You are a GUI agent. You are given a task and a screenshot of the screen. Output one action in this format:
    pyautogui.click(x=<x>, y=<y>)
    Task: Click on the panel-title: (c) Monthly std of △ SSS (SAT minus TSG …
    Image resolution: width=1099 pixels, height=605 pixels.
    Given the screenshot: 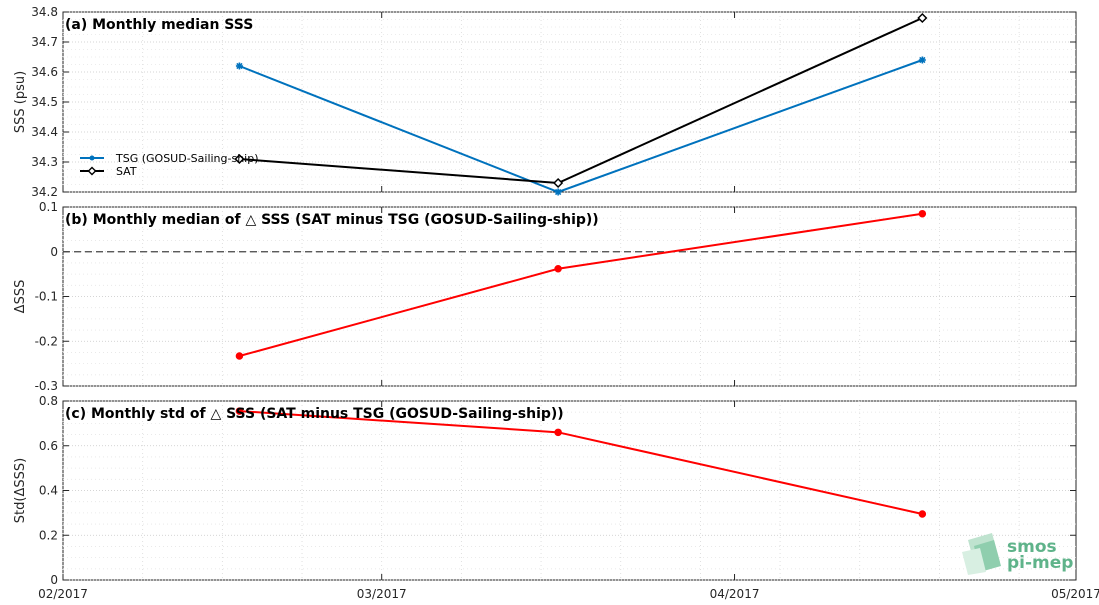 What is the action you would take?
    pyautogui.click(x=314, y=414)
    